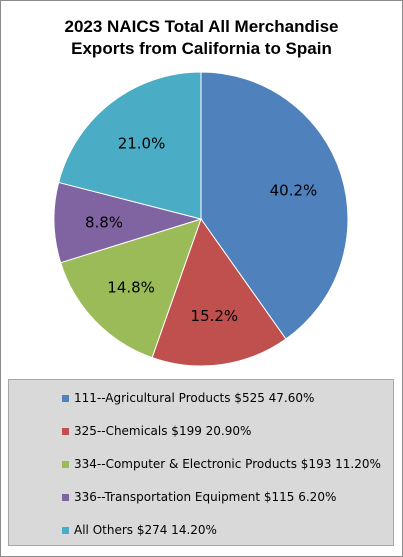 Image resolution: width=403 pixels, height=557 pixels. Describe the element at coordinates (201, 26) in the screenshot. I see `chart-title-line-1: 2023 NAICS Total All Merchandise` at that location.